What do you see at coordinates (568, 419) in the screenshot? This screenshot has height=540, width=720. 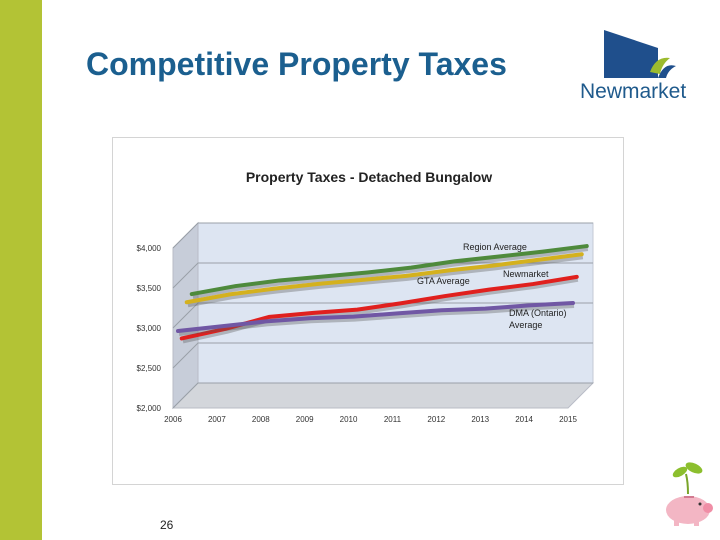 I see `x-tick-label: 2015` at bounding box center [568, 419].